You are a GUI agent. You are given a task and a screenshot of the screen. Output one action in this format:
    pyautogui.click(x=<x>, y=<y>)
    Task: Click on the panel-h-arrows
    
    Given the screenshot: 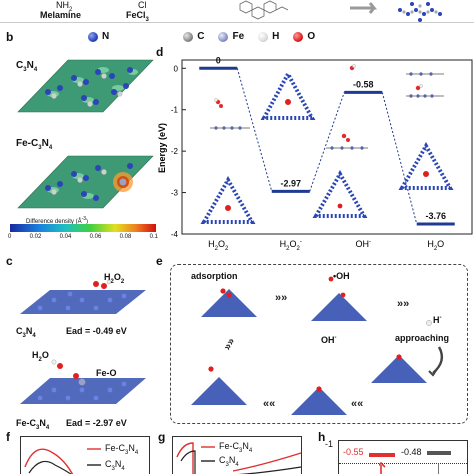 What is the action you would take?
    pyautogui.click(x=409, y=467)
    